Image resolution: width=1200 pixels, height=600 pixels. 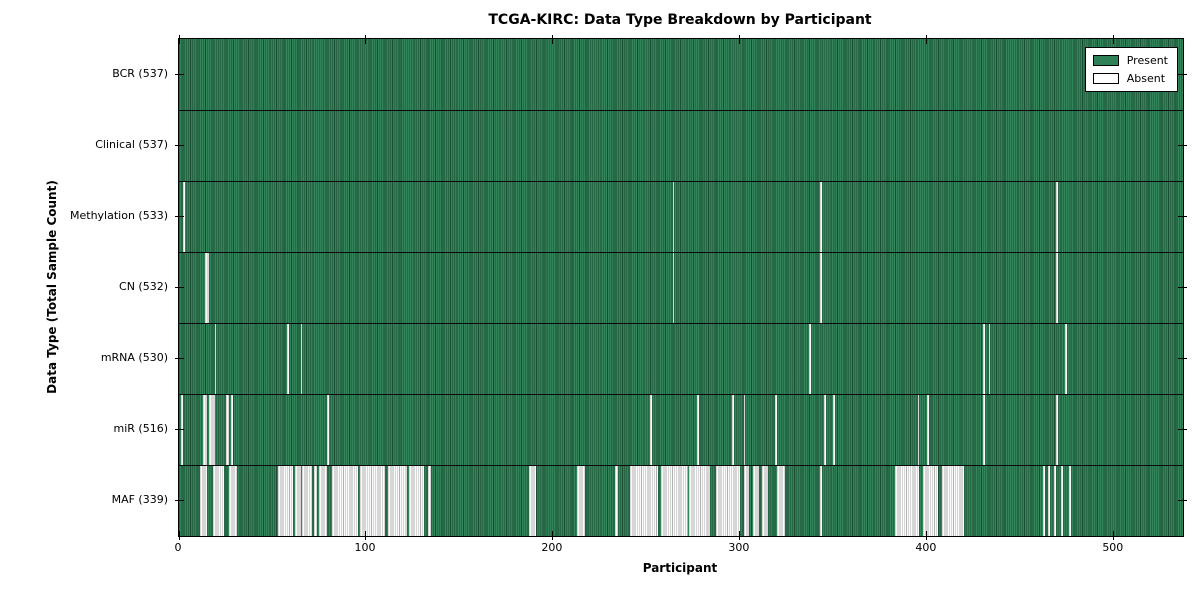 I want to click on legend-label-present: Present, so click(x=1147, y=60).